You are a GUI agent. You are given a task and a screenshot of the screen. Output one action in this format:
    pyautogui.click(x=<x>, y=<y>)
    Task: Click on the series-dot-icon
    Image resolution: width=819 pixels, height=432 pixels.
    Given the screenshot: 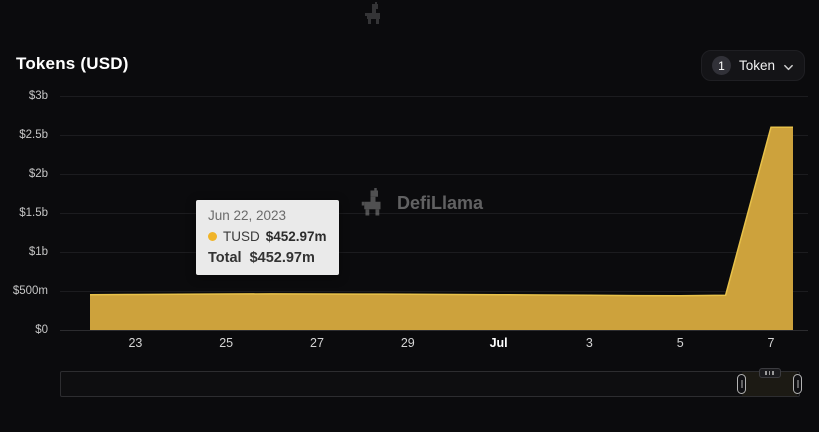 What is the action you would take?
    pyautogui.click(x=212, y=236)
    